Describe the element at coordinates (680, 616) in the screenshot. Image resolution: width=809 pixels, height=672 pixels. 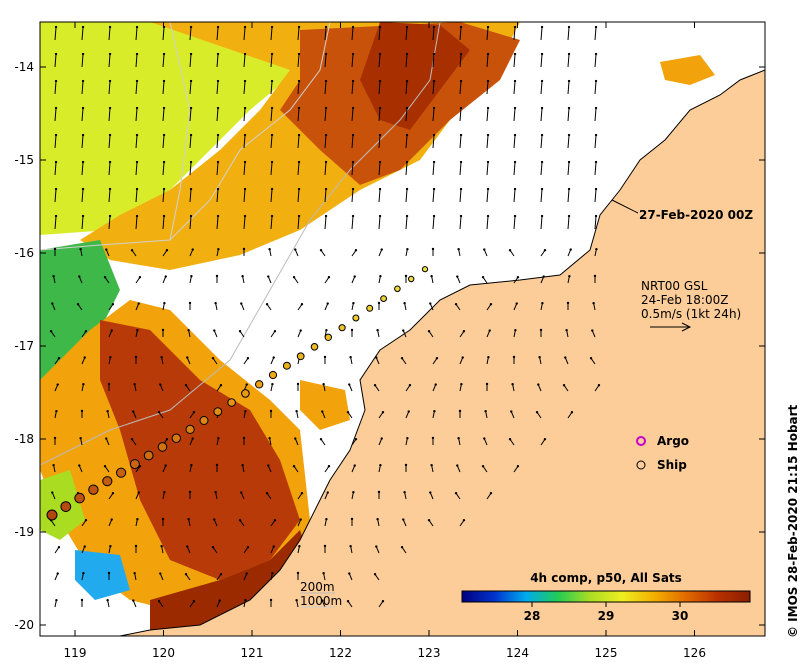
I see `colorbar-tick-label: 30` at that location.